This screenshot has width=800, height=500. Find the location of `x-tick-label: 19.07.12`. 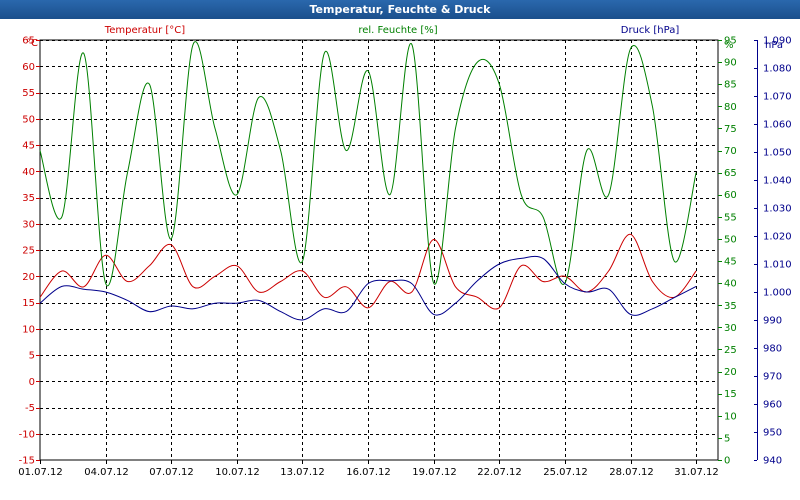

x-tick-label: 19.07.12 is located at coordinates (434, 472).